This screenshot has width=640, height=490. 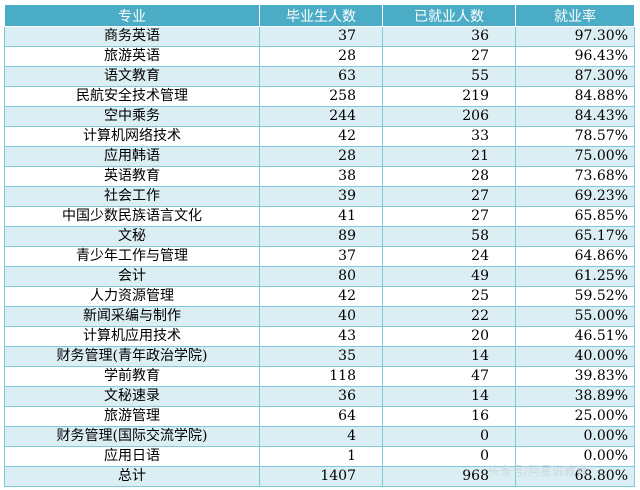 I want to click on table-row: 文秘 89 58 65.17%, so click(x=319, y=236).